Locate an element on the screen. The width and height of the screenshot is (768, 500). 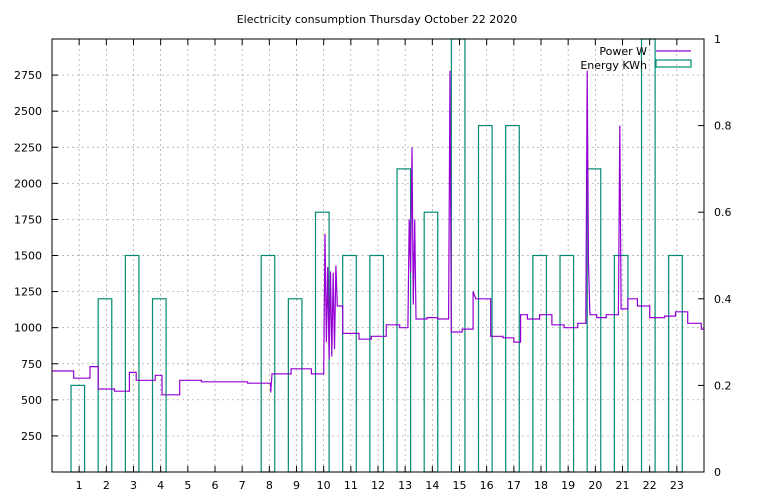
y-tick-label: 2750 is located at coordinates (28, 75).